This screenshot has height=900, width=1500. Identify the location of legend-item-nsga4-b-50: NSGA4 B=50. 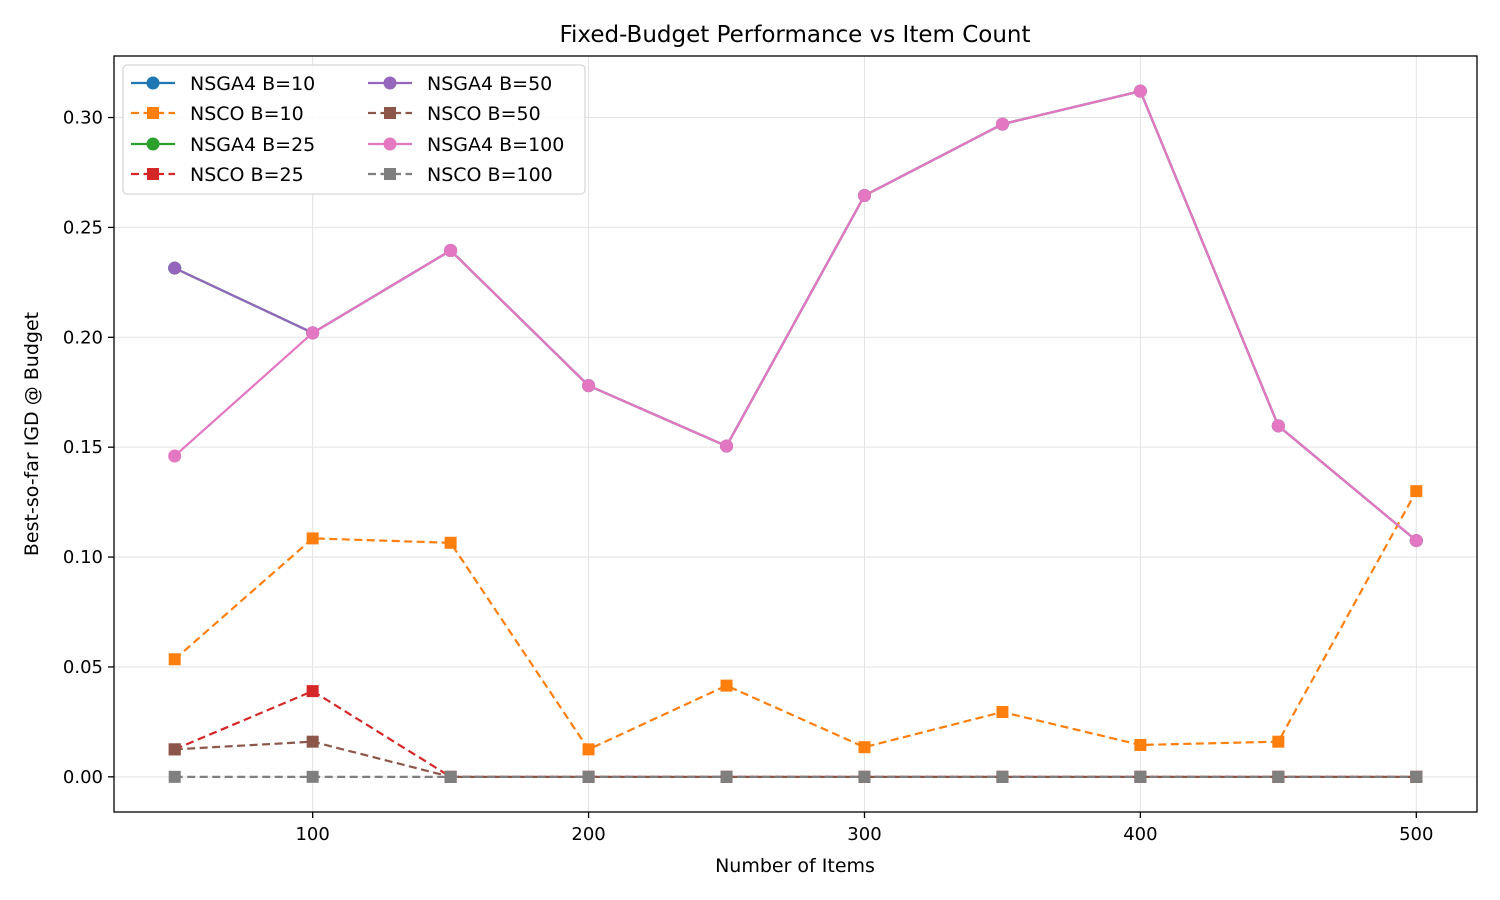
(460, 84).